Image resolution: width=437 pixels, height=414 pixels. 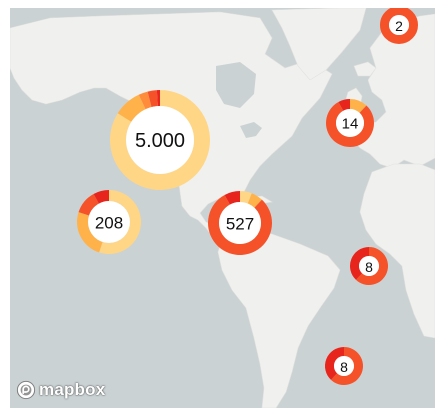 I want to click on map-attribution: mapbox, so click(x=60, y=390).